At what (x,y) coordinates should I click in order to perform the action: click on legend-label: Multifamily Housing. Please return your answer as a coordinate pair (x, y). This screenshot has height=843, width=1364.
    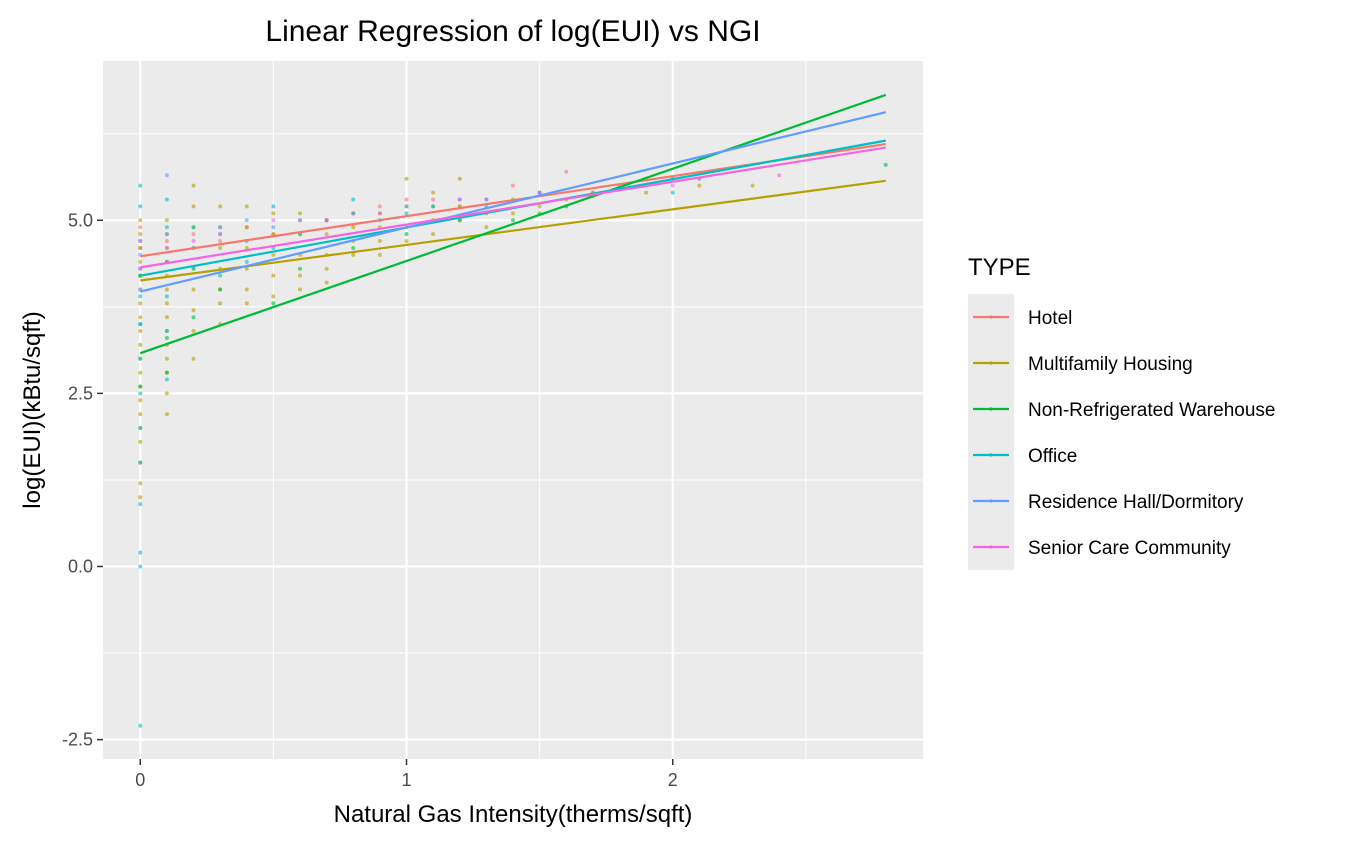
    Looking at the image, I should click on (1110, 364).